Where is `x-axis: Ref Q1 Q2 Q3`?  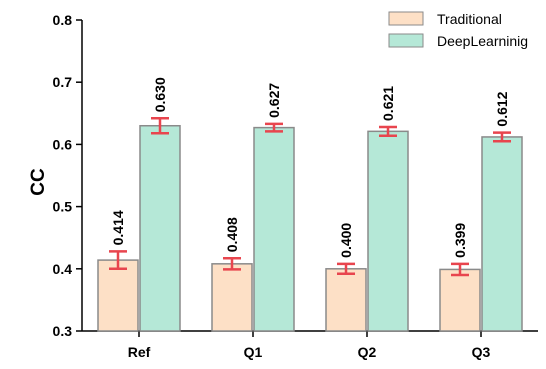
x-axis: Ref Q1 Q2 Q3 is located at coordinates (310, 345).